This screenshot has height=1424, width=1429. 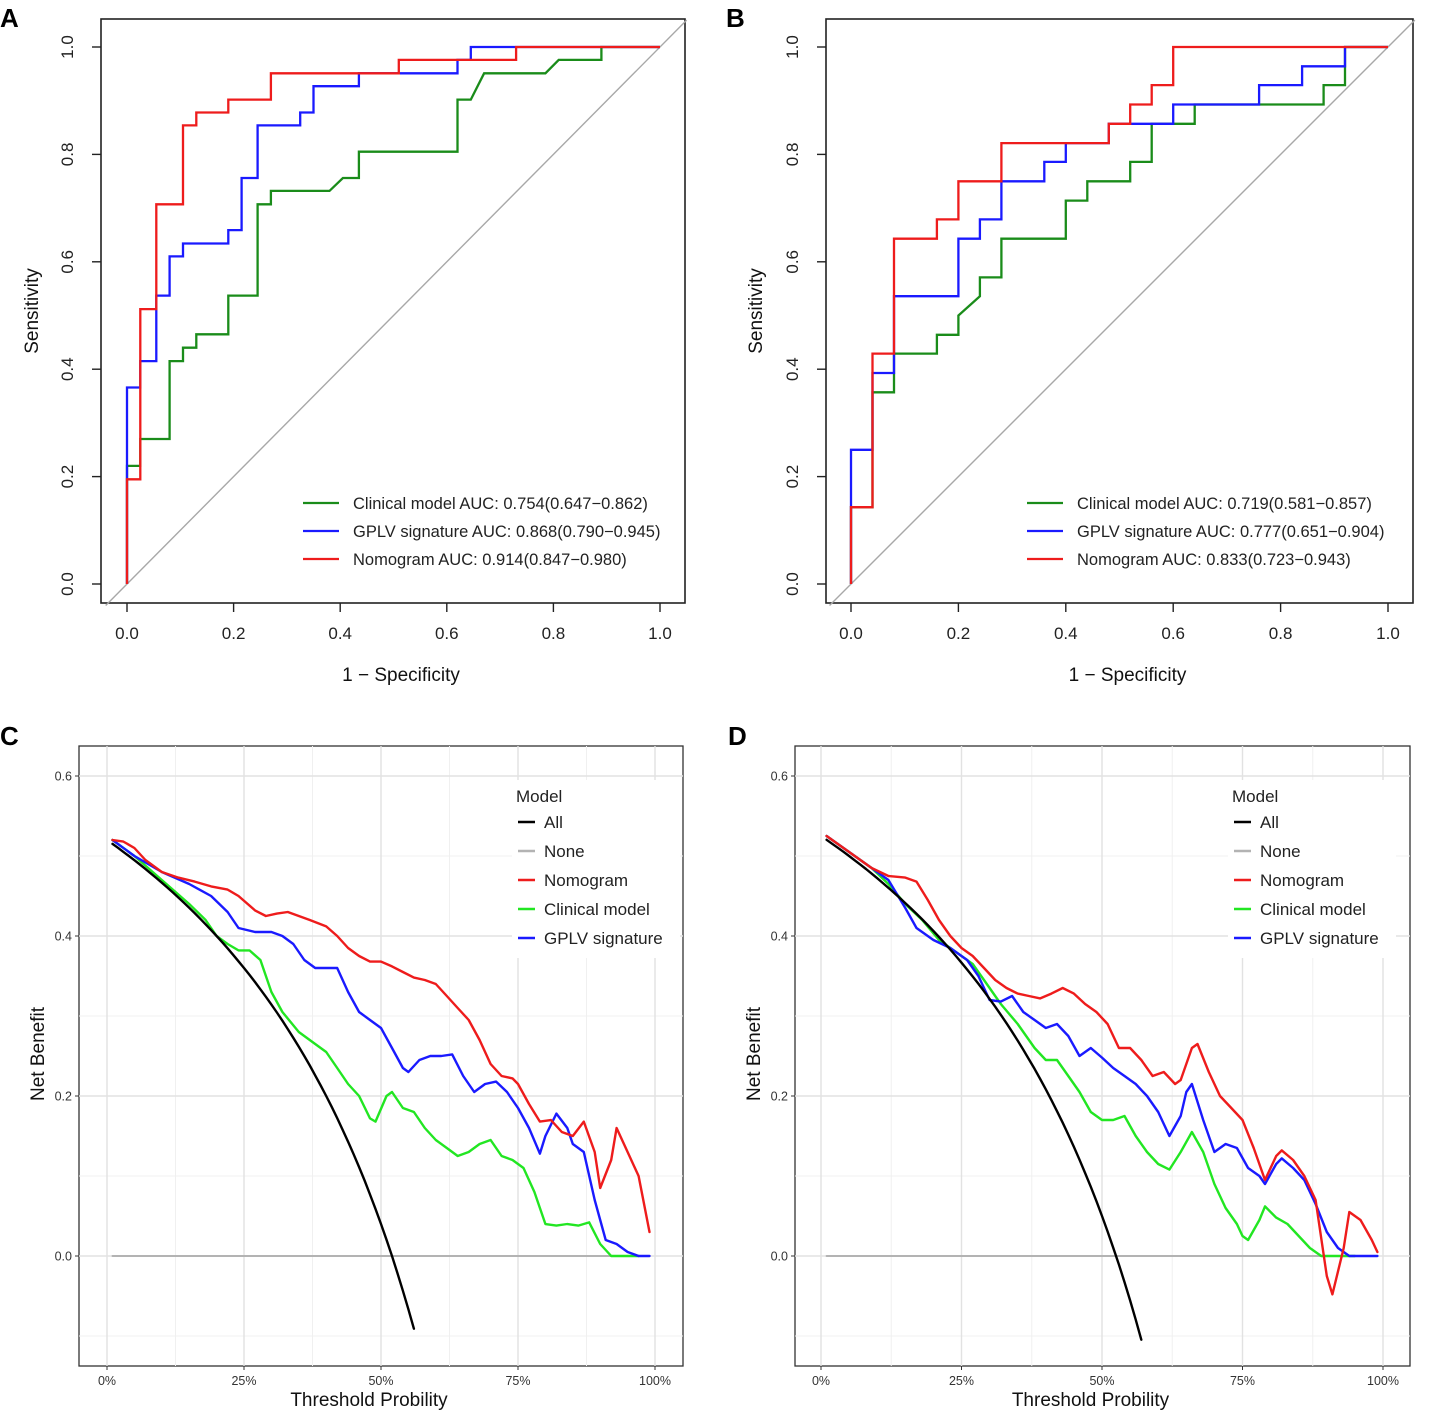 I want to click on panel-letter: A, so click(x=9, y=18).